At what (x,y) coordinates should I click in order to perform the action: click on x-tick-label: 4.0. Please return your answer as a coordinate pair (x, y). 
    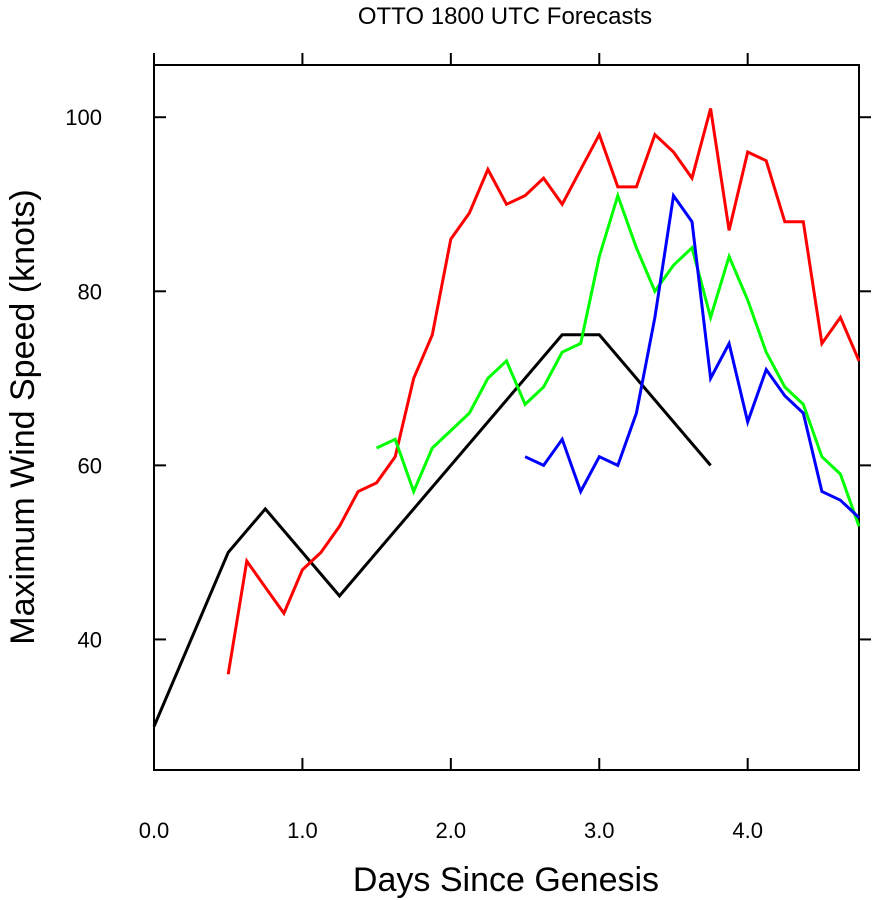
    Looking at the image, I should click on (747, 830).